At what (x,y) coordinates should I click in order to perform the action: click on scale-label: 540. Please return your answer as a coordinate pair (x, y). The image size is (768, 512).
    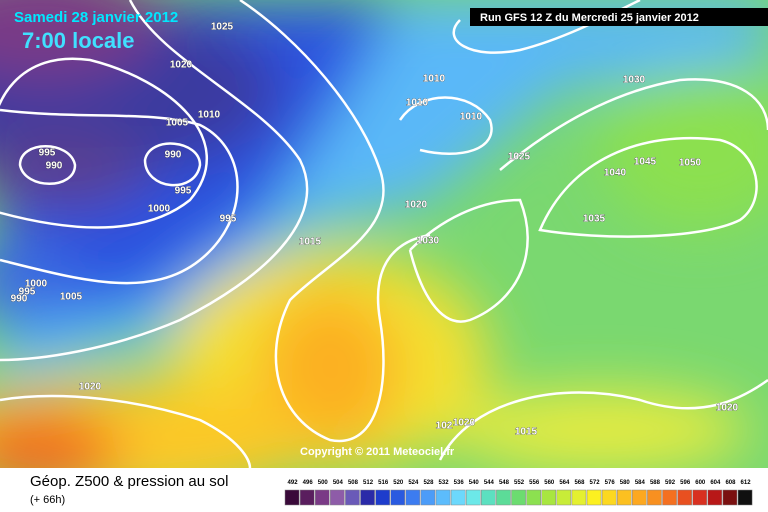
    Looking at the image, I should click on (474, 483).